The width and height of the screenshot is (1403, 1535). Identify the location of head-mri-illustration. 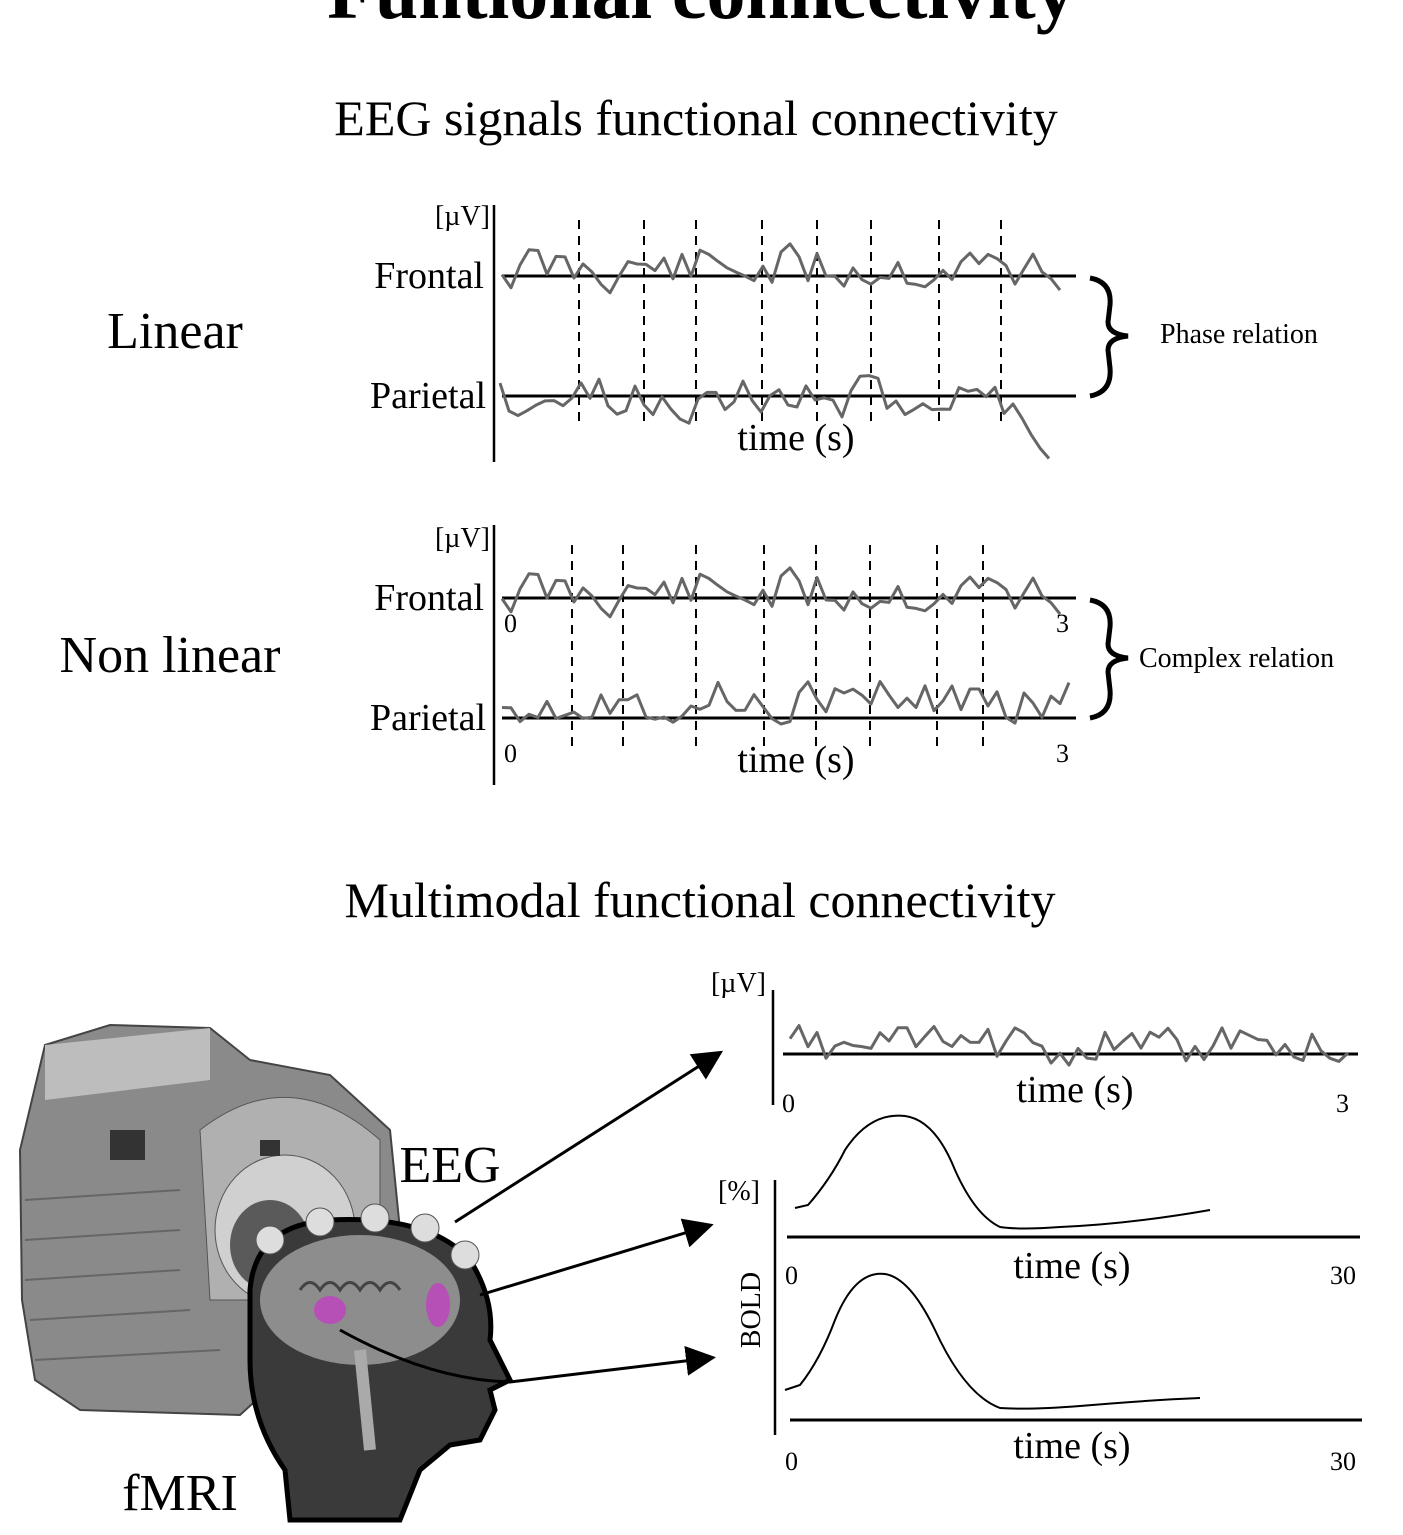
(380, 1363).